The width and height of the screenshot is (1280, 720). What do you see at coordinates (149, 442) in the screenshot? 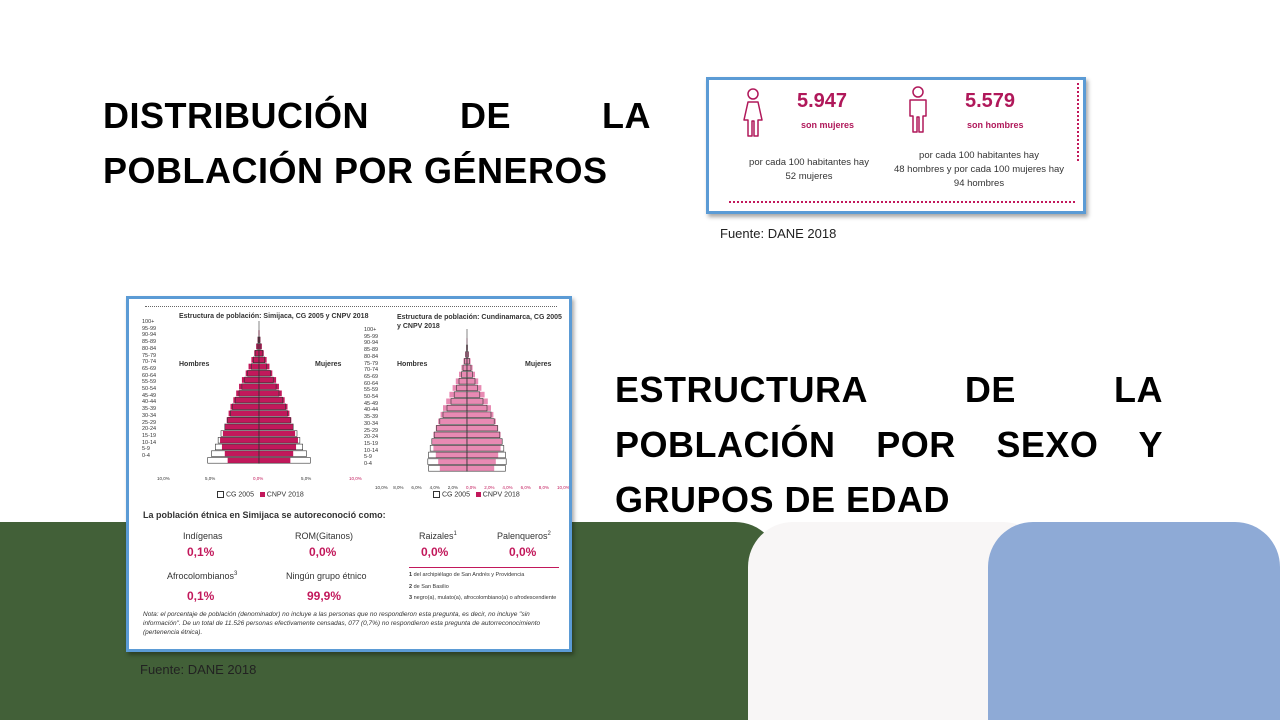
I see `age-label: 10-14` at bounding box center [149, 442].